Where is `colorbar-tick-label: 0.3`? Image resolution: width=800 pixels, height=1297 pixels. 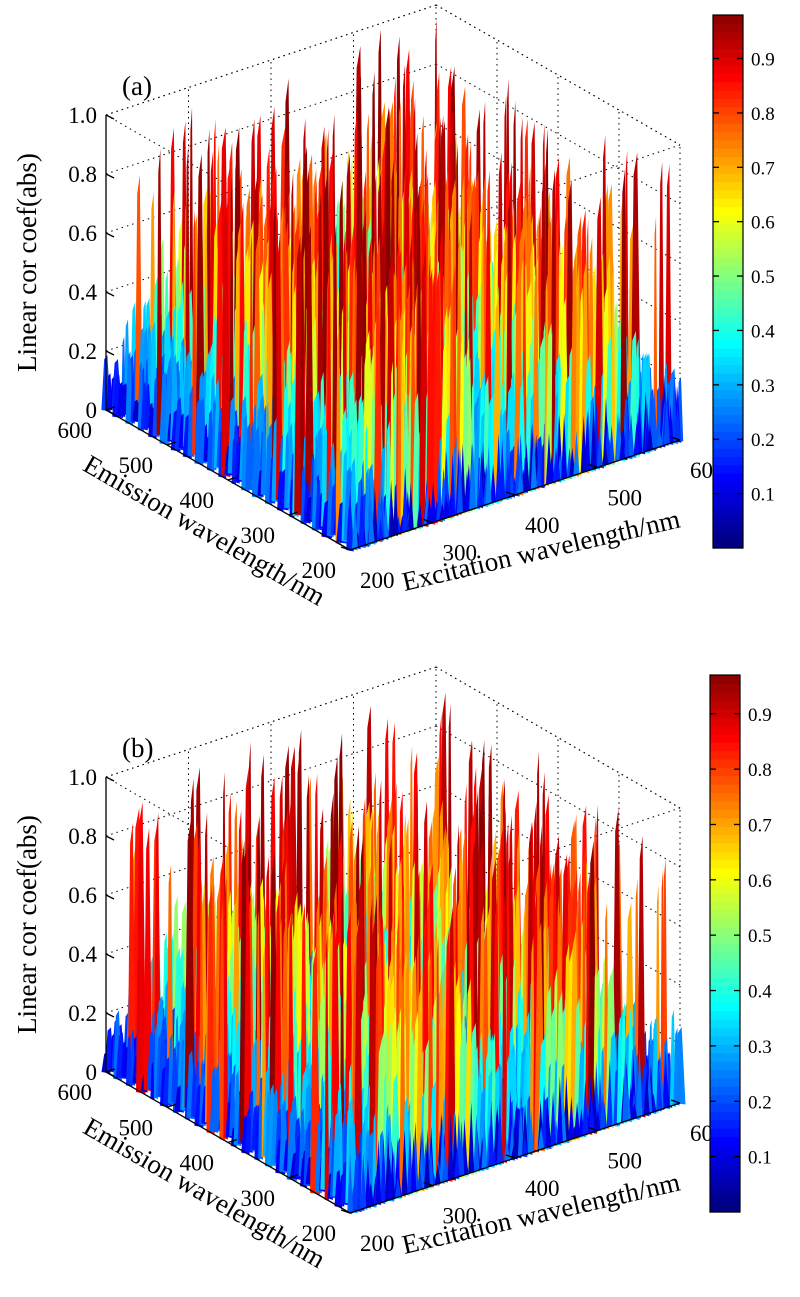
colorbar-tick-label: 0.3 is located at coordinates (763, 386).